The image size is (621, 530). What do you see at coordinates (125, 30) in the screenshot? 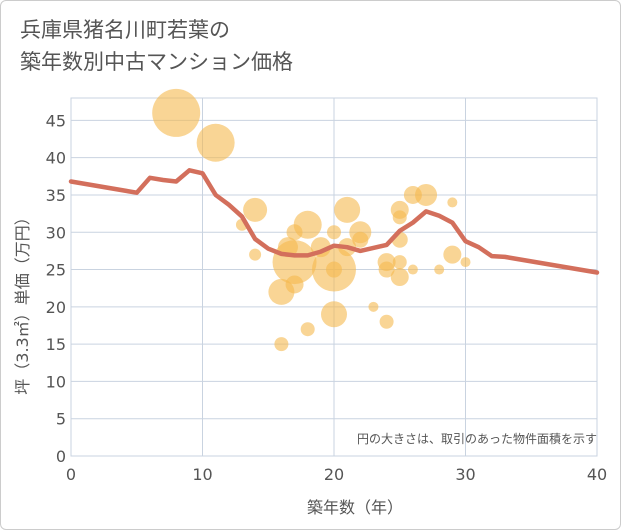
I see `title-line-1: 兵庫県猪名川町若葉の` at bounding box center [125, 30].